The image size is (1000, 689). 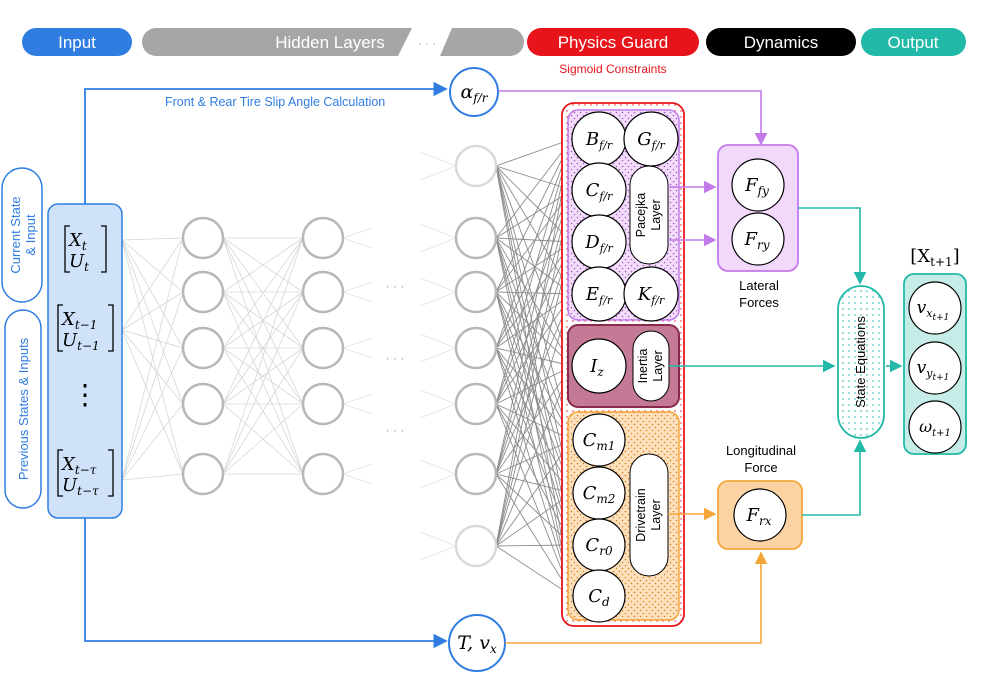 What do you see at coordinates (15, 234) in the screenshot?
I see `current-state-line-1: Current State` at bounding box center [15, 234].